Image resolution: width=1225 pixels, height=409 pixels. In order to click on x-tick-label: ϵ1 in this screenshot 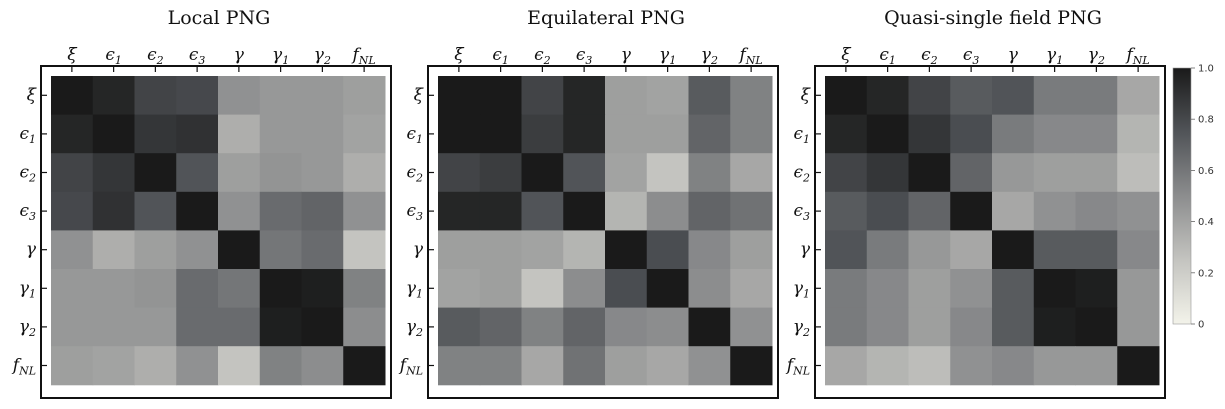, I will do `click(113, 56)`.